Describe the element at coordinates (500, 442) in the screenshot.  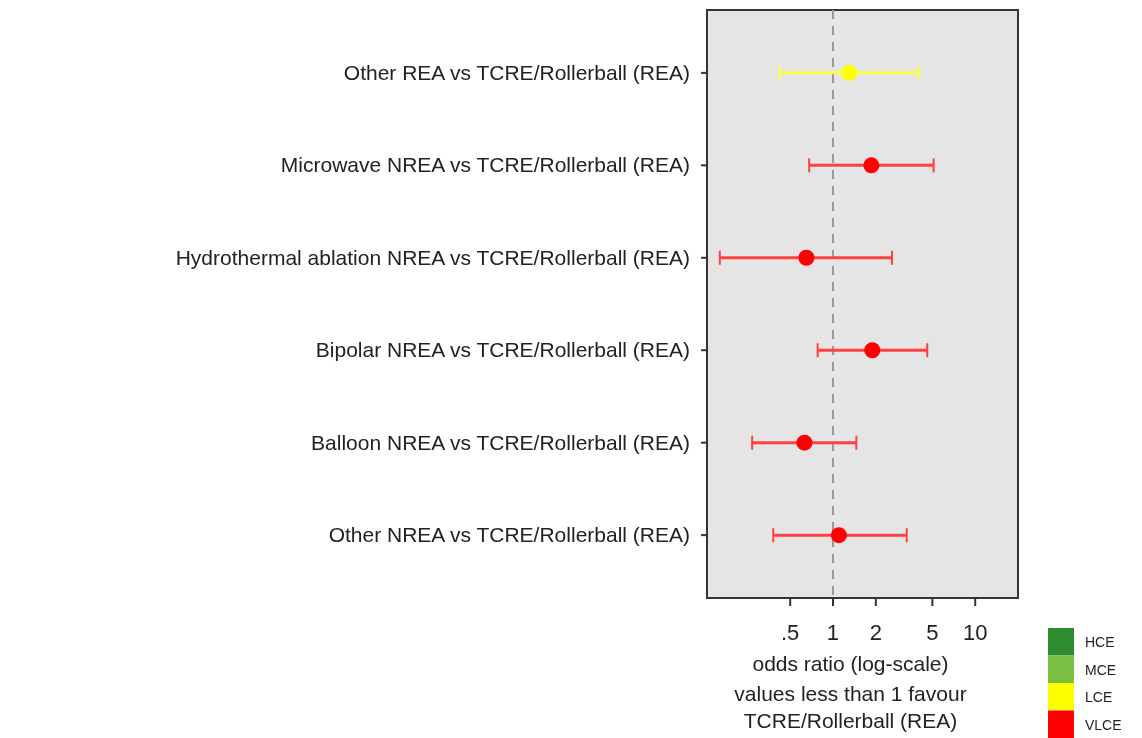
I see `y-tick-label: Balloon NREA vs TCRE/Rollerball (REA)` at that location.